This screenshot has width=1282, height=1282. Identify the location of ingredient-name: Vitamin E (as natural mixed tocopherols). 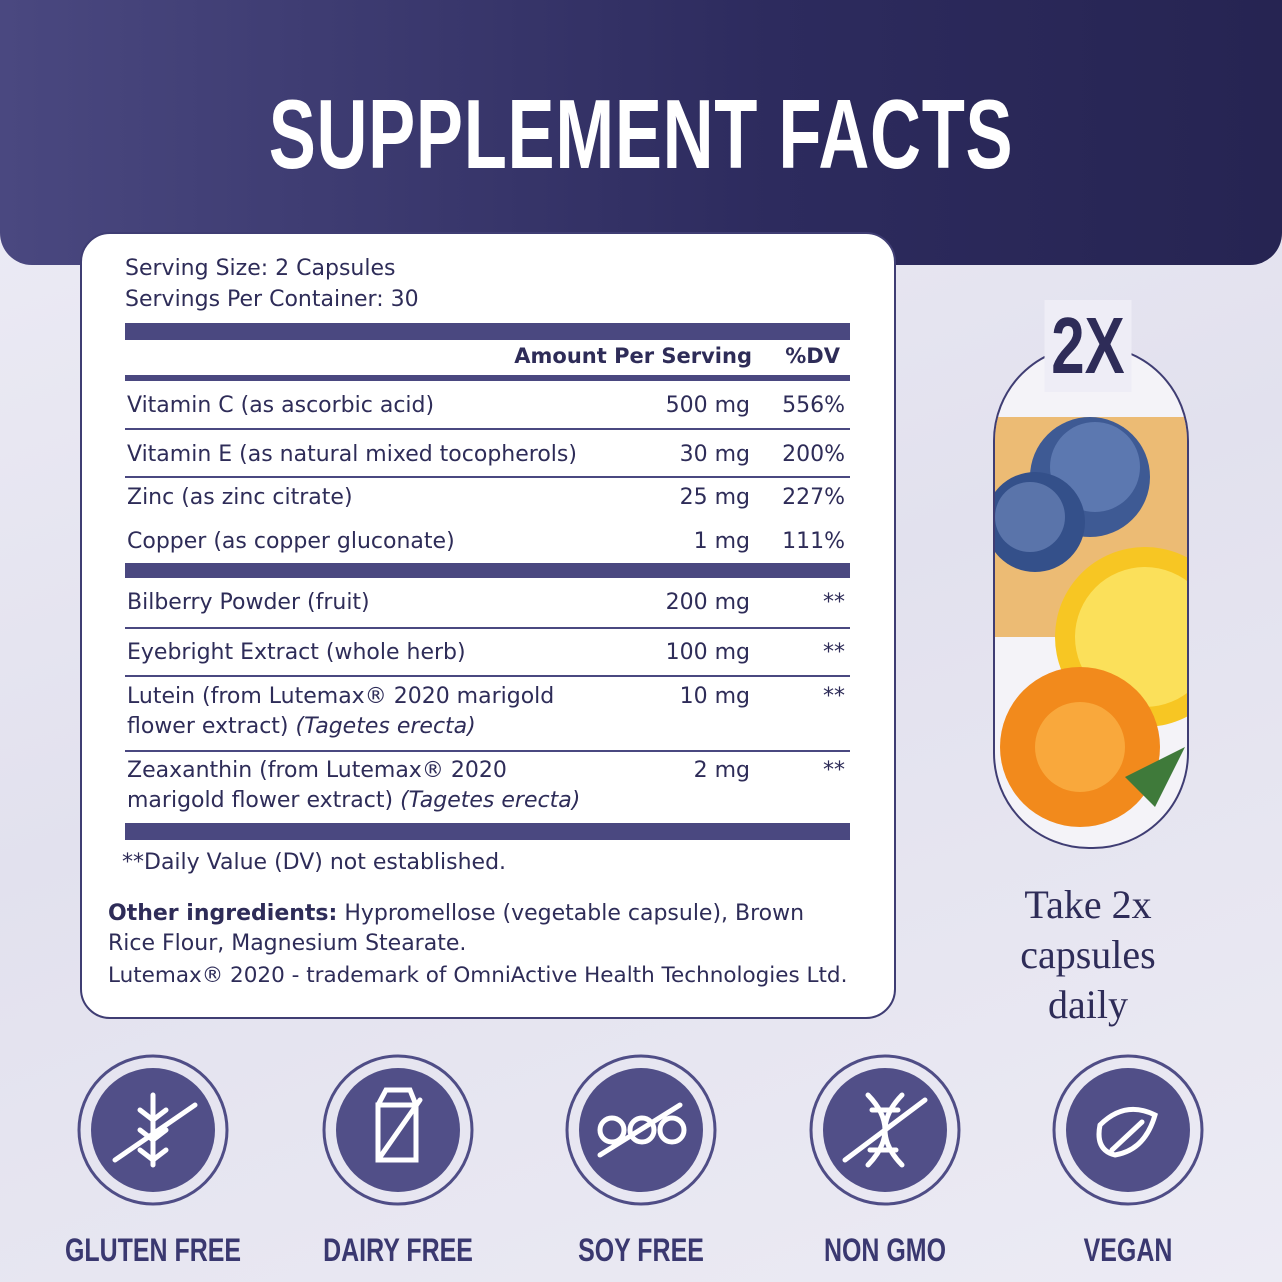
(387, 455).